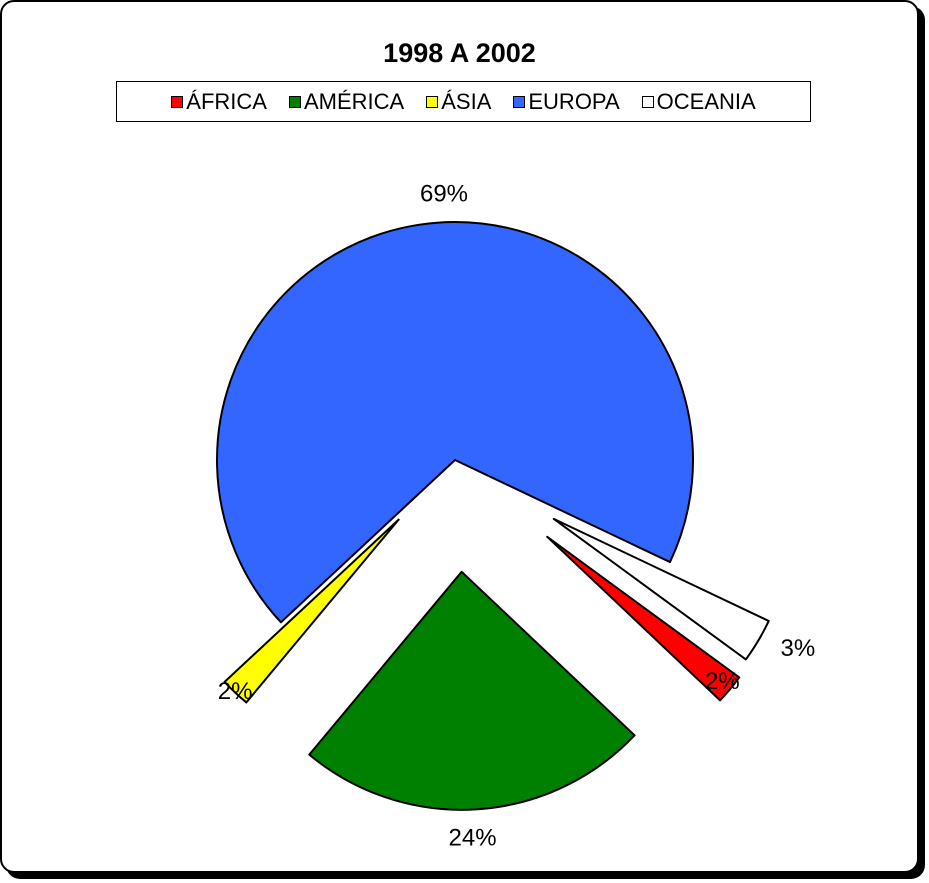  What do you see at coordinates (354, 101) in the screenshot?
I see `legend-label-america: AMÉRICA` at bounding box center [354, 101].